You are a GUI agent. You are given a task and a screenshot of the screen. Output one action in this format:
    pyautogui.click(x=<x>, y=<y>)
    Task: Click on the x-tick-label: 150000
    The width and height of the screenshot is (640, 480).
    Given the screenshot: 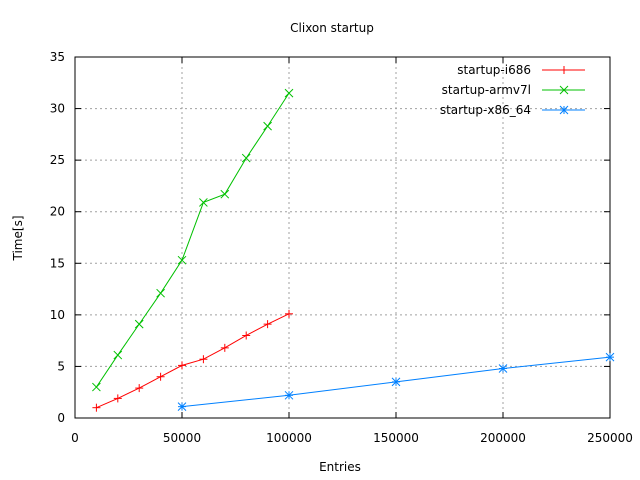 What is the action you would take?
    pyautogui.click(x=396, y=438)
    